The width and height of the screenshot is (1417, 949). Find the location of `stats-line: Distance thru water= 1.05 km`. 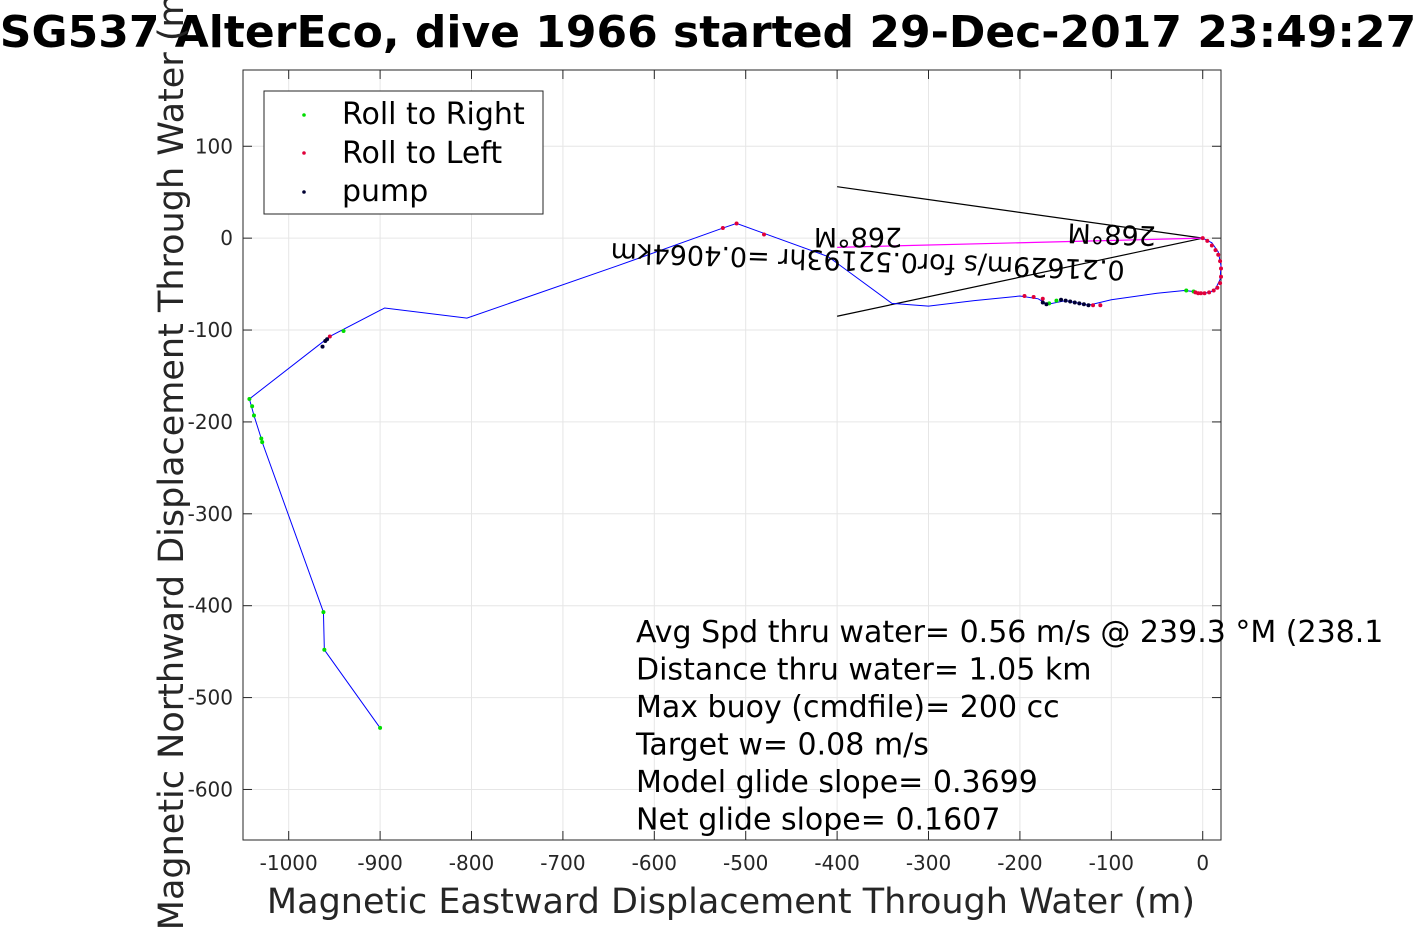

stats-line: Distance thru water= 1.05 km is located at coordinates (863, 670).